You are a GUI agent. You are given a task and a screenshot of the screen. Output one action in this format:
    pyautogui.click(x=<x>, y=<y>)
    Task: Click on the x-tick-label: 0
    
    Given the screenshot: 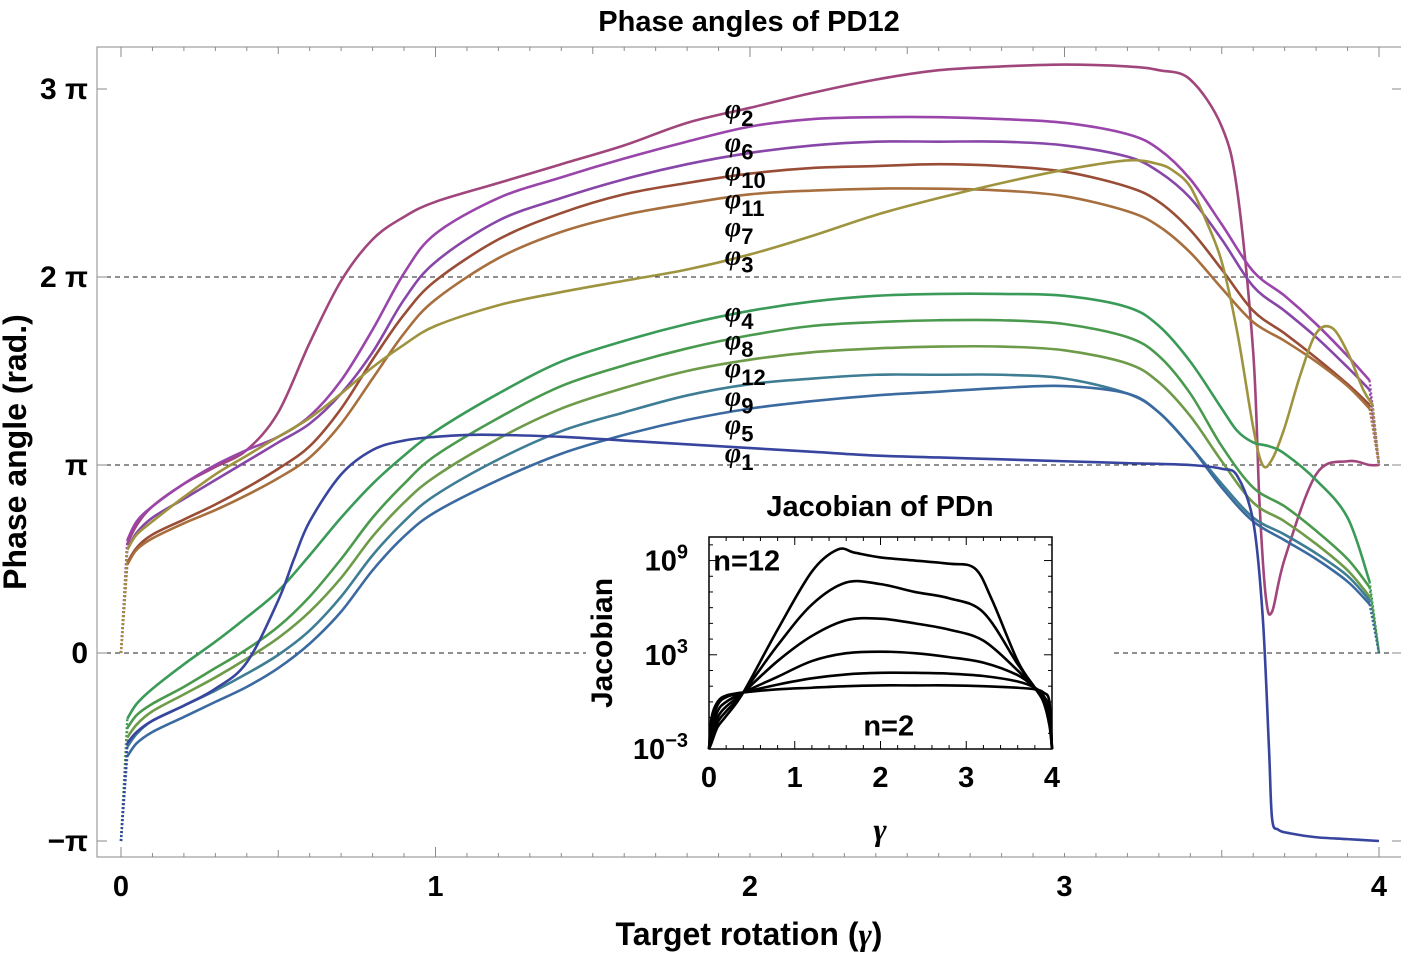 What is the action you would take?
    pyautogui.click(x=121, y=887)
    